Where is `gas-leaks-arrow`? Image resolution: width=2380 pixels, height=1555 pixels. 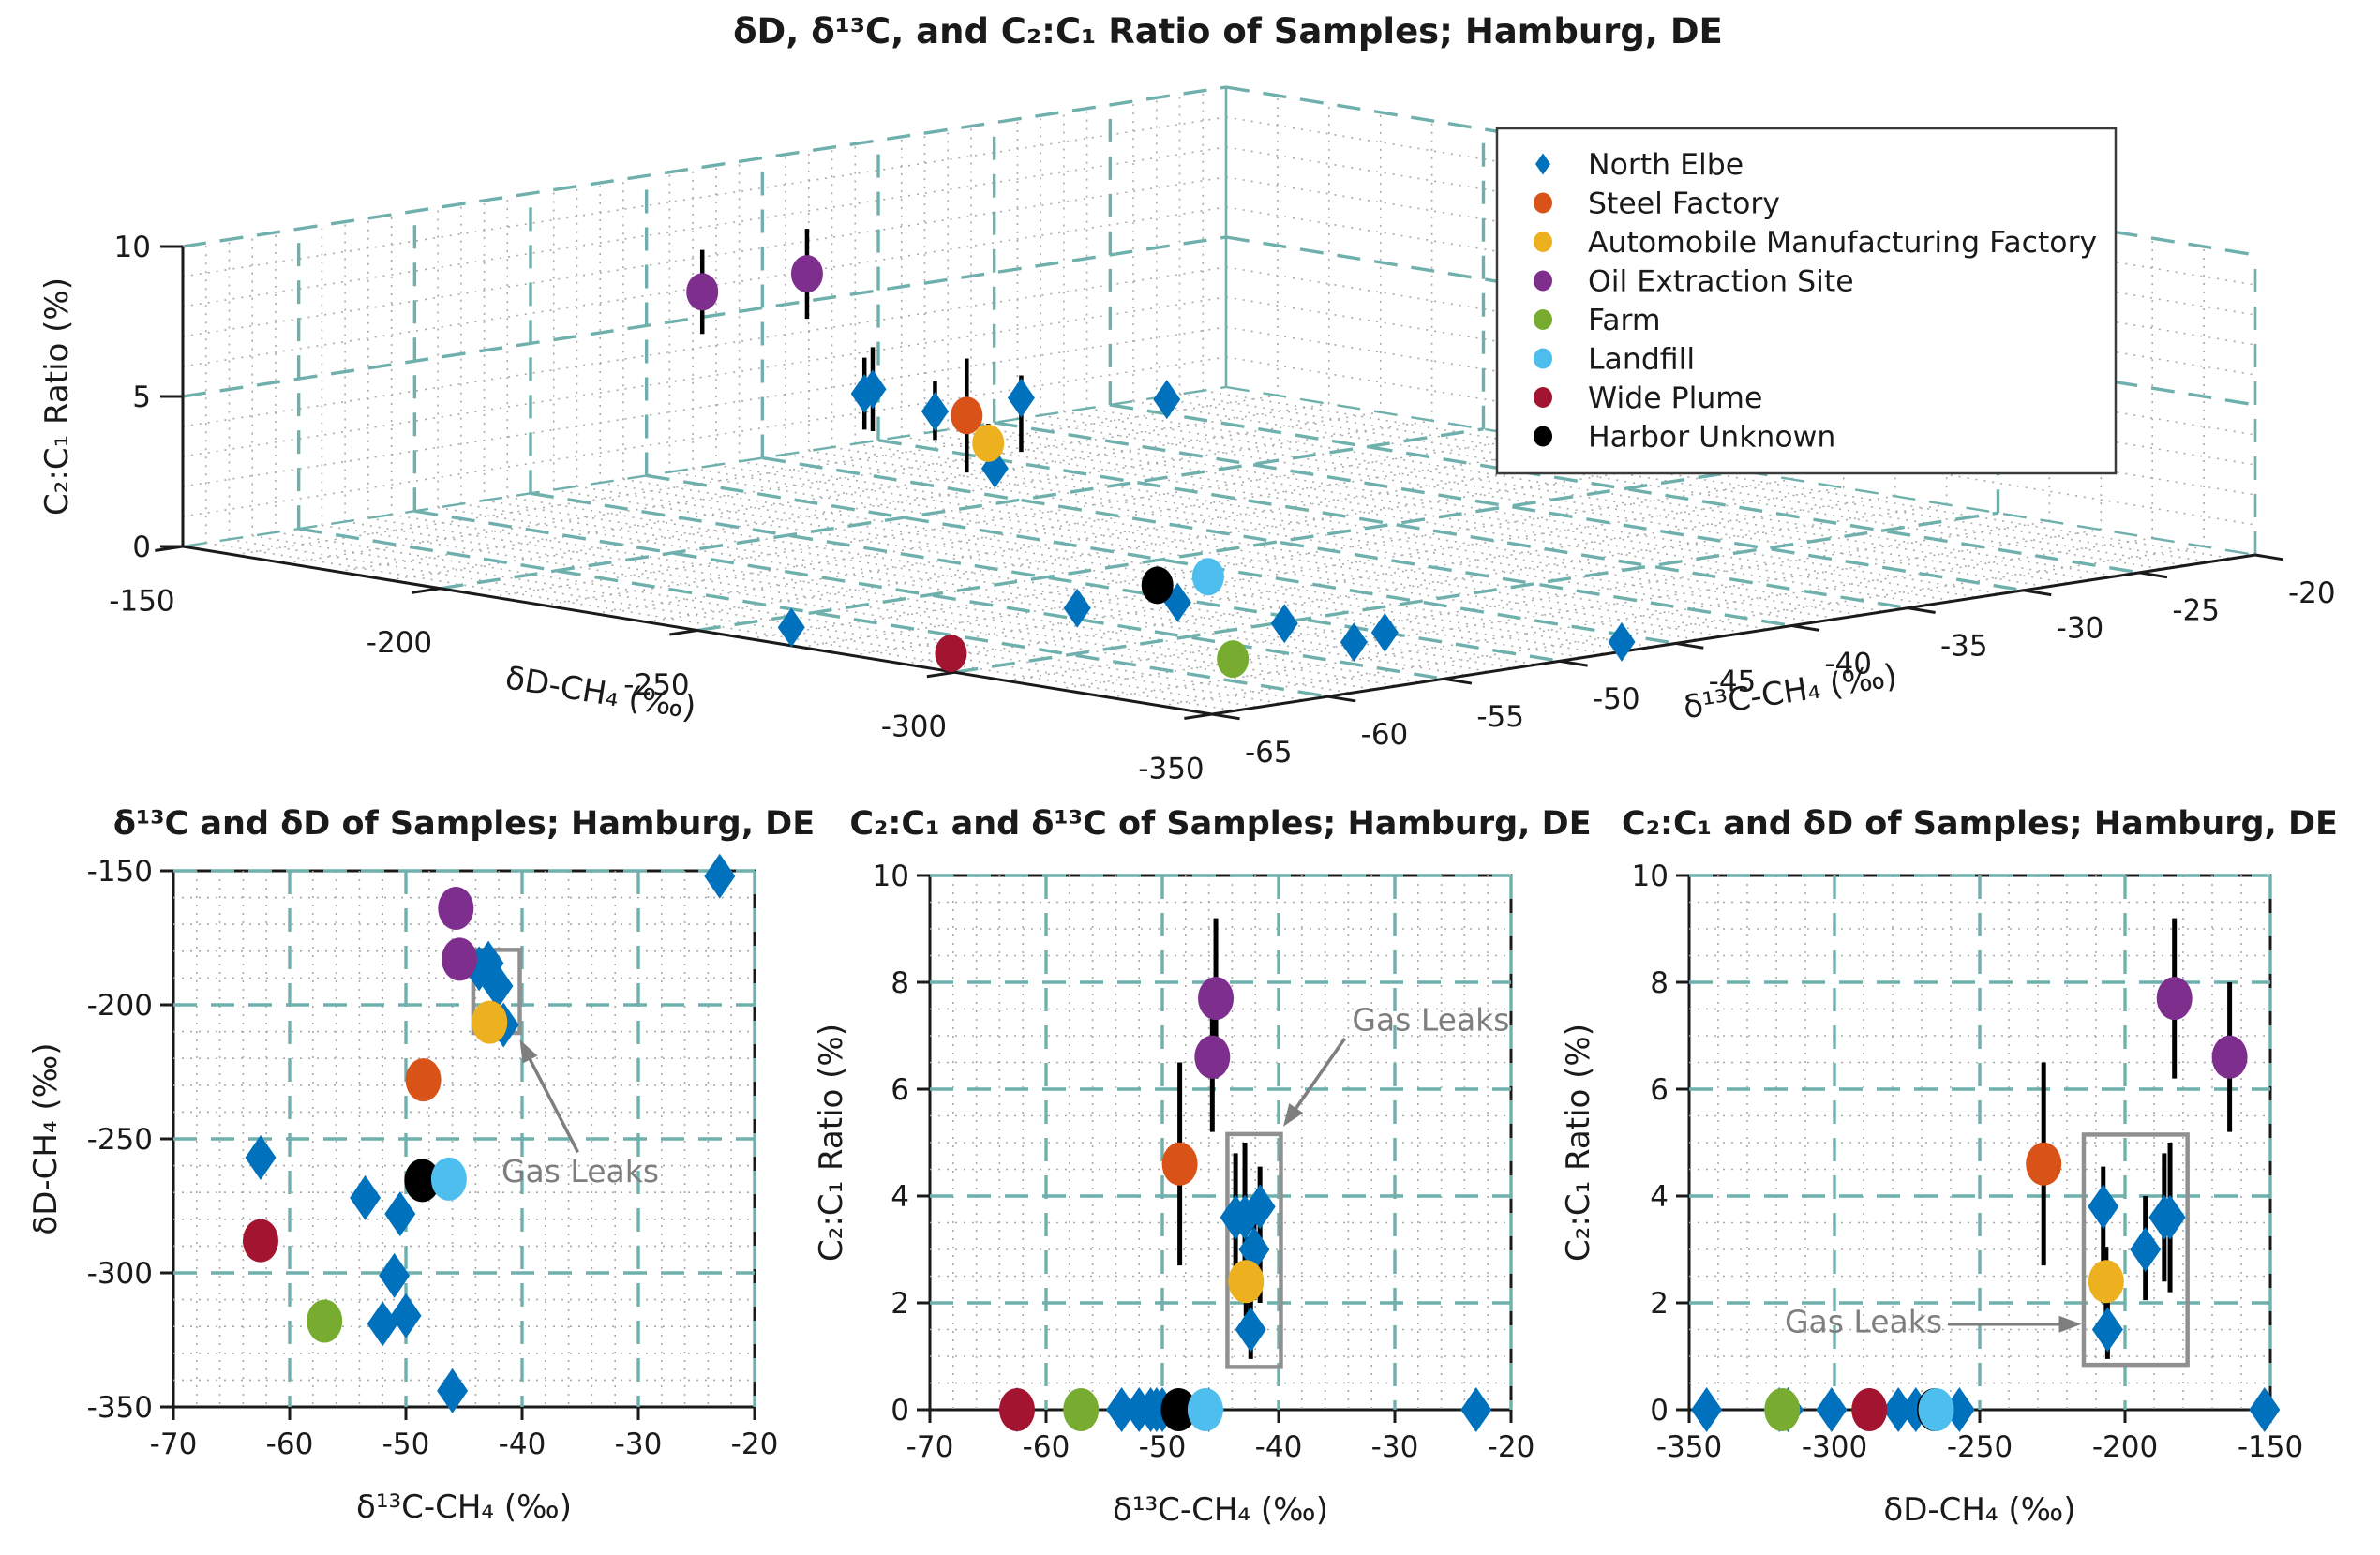
gas-leaks-arrow is located at coordinates (1318, 1076).